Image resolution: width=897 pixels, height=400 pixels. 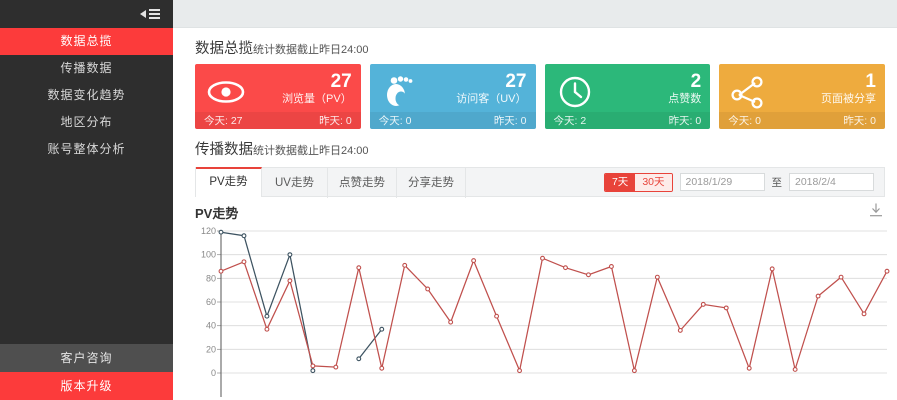 I want to click on stat-card-pv: 27 浏览量（PV） 今天: 27 昨天: 0, so click(x=278, y=96).